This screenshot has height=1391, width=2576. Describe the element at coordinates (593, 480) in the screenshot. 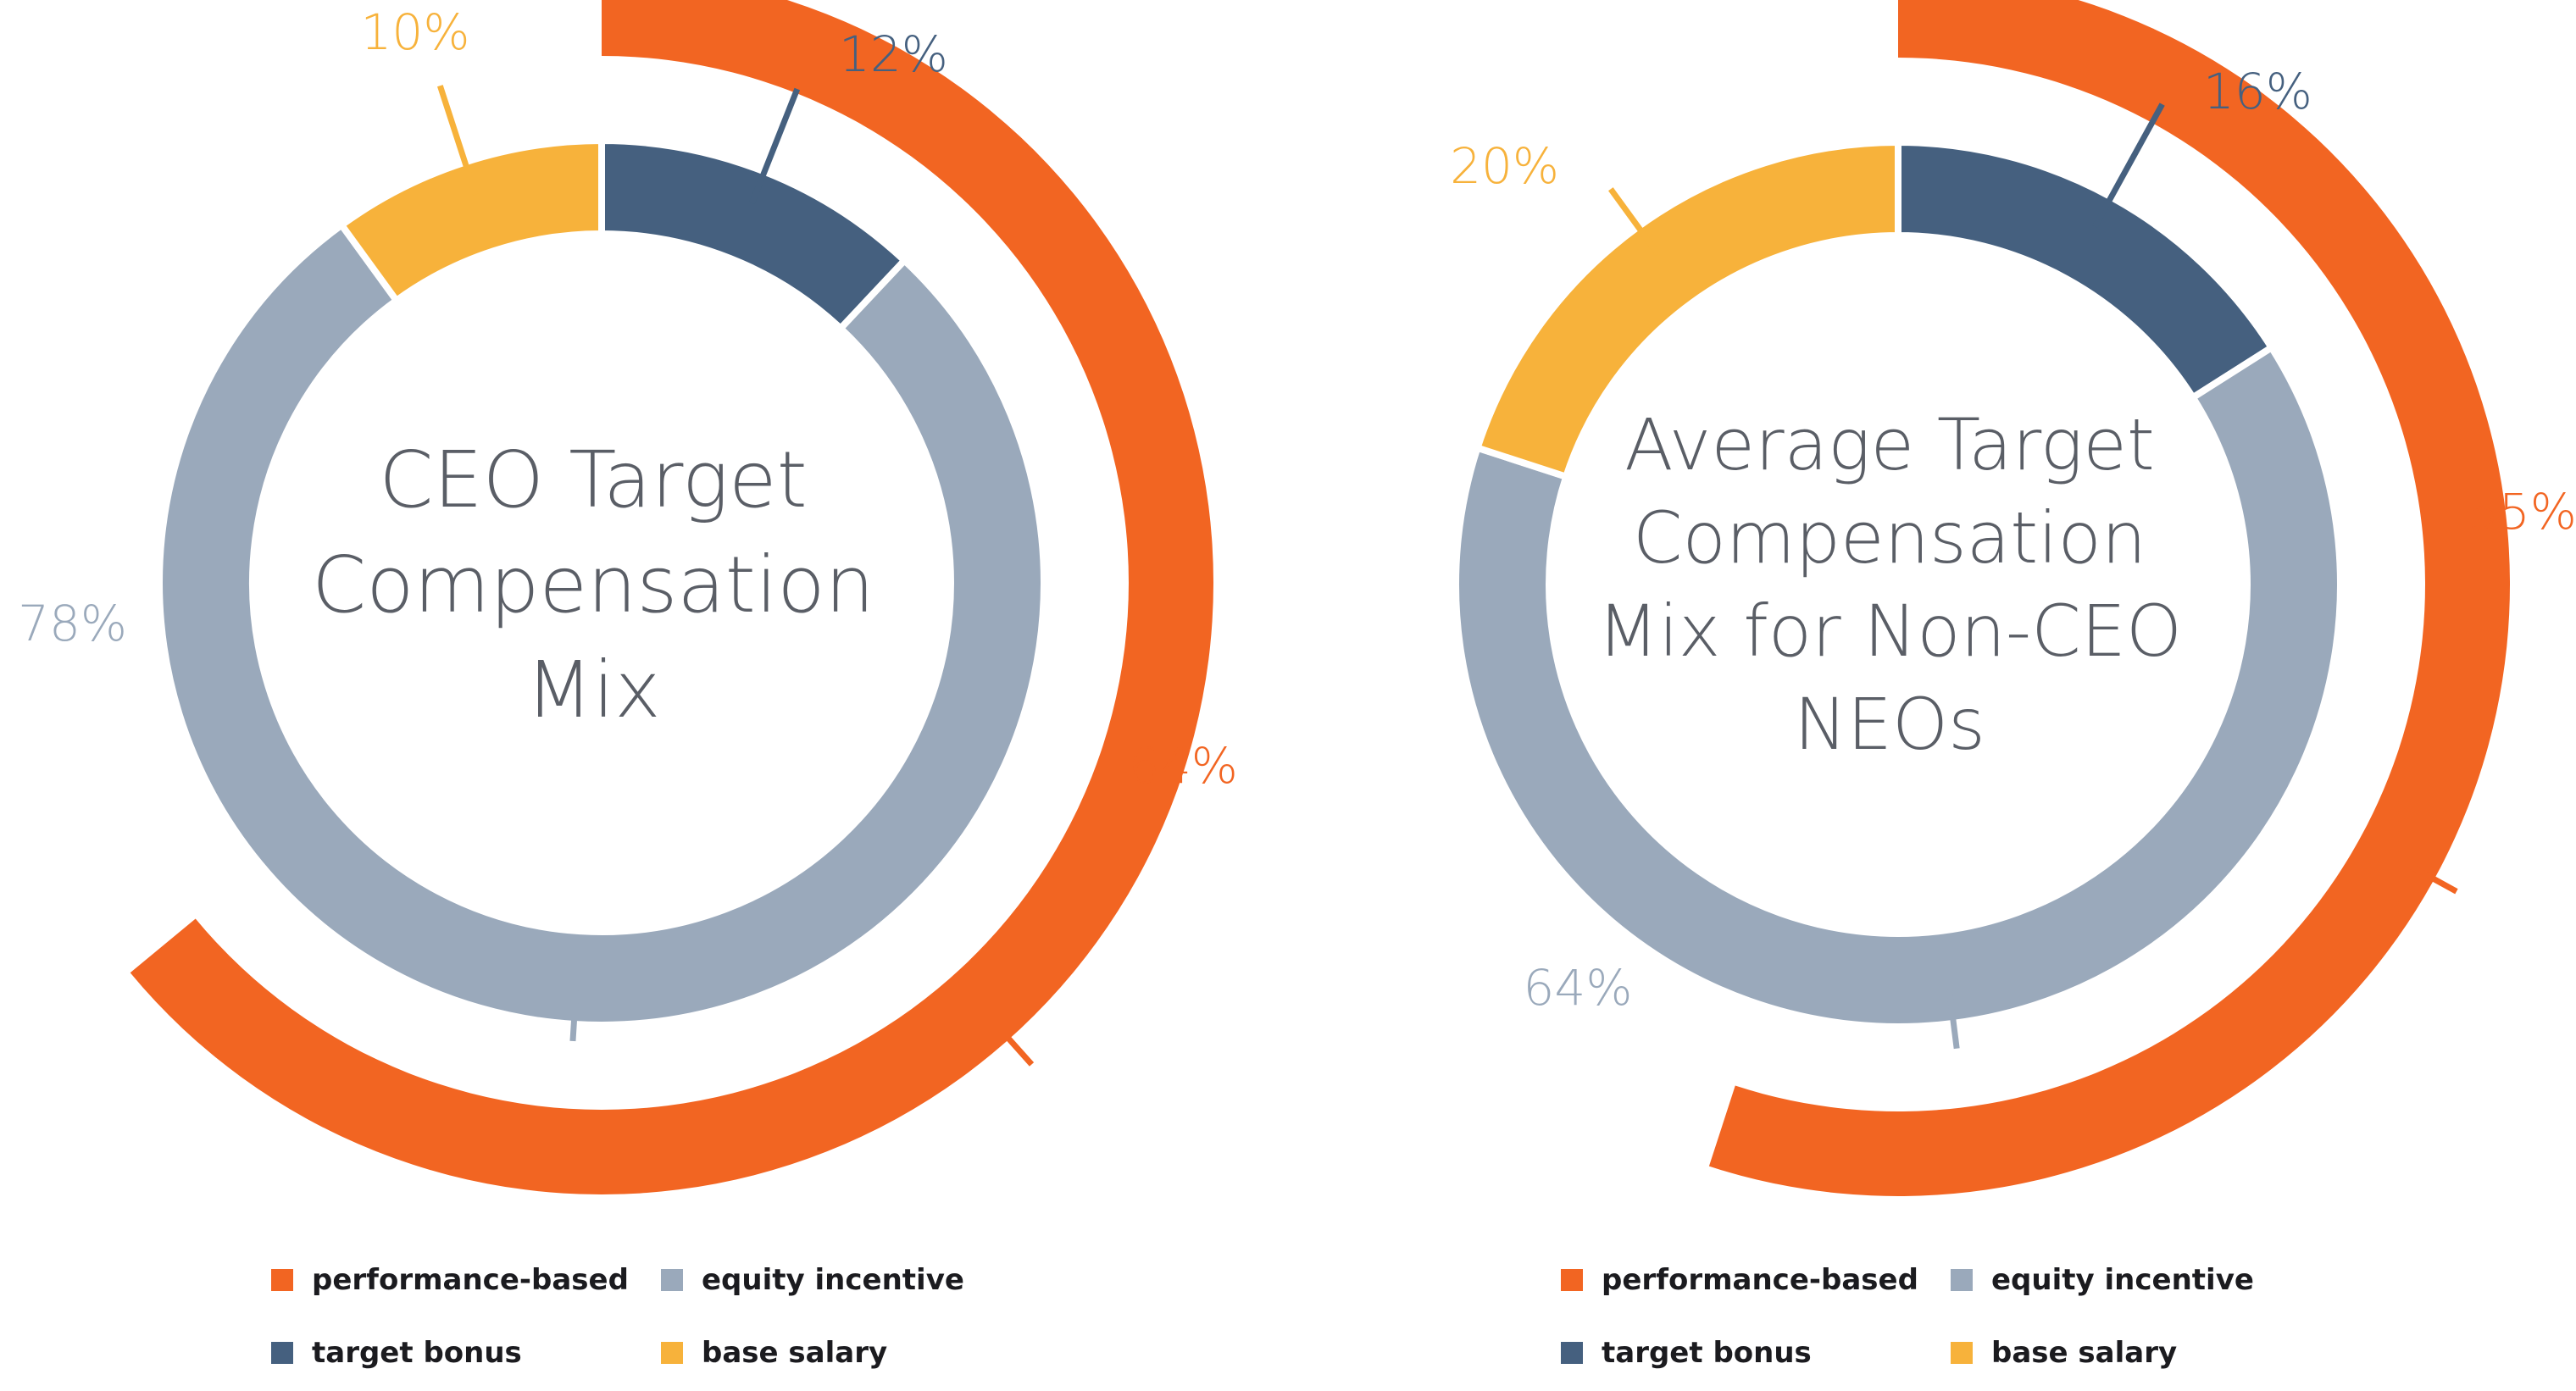

I see `ceo-title-line-1: CEO Target` at that location.